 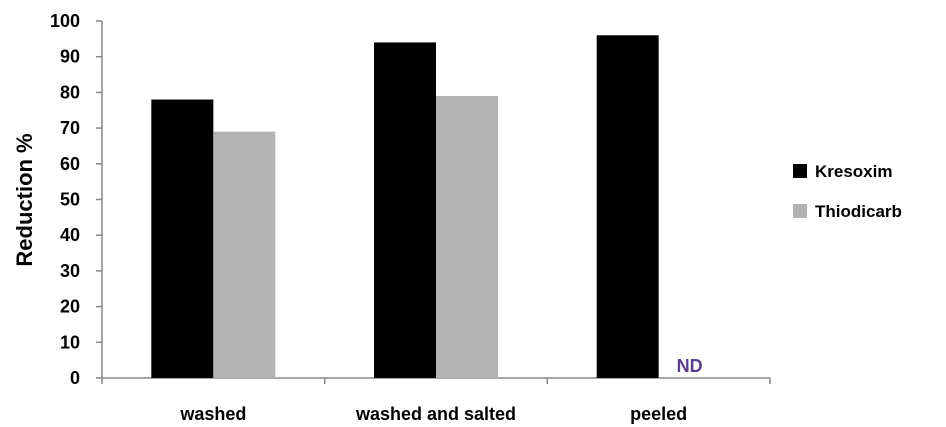 I want to click on x-tick-label: washed and salted, so click(x=435, y=414).